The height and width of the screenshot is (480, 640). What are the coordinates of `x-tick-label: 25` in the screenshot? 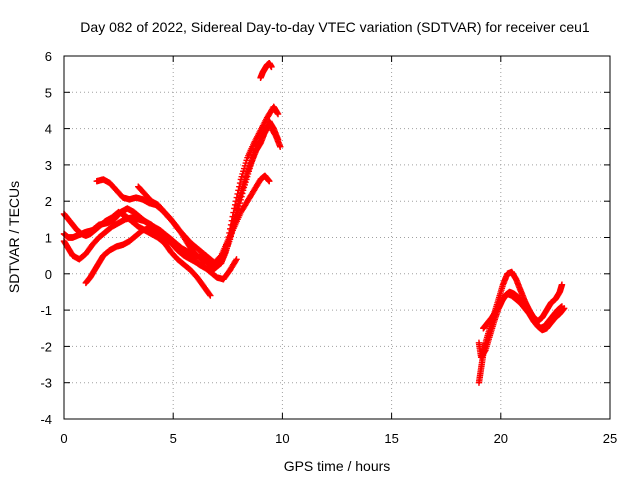 It's located at (610, 438).